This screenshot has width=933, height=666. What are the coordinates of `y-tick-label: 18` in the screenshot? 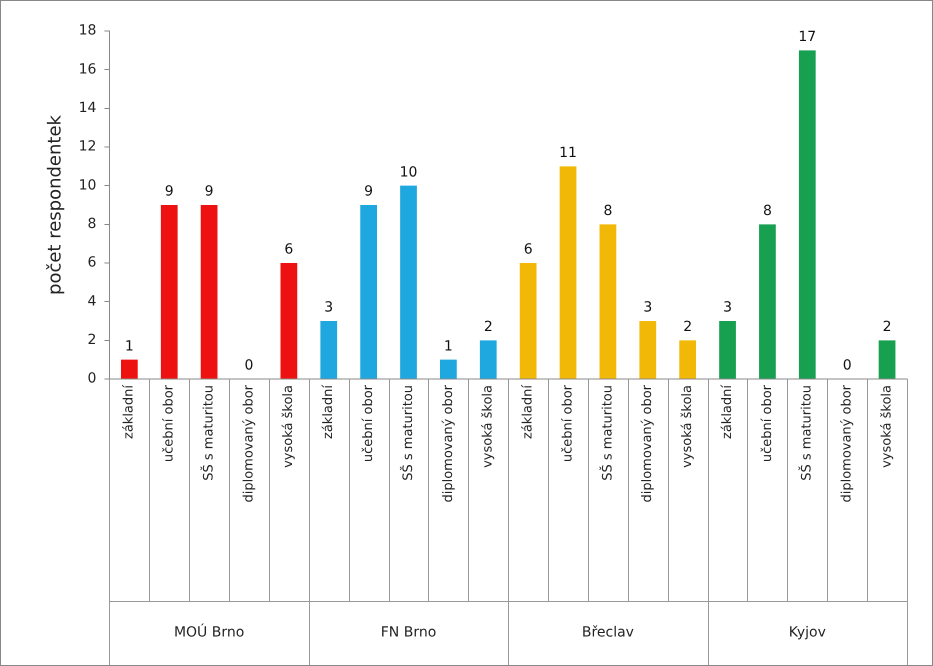 It's located at (87, 30).